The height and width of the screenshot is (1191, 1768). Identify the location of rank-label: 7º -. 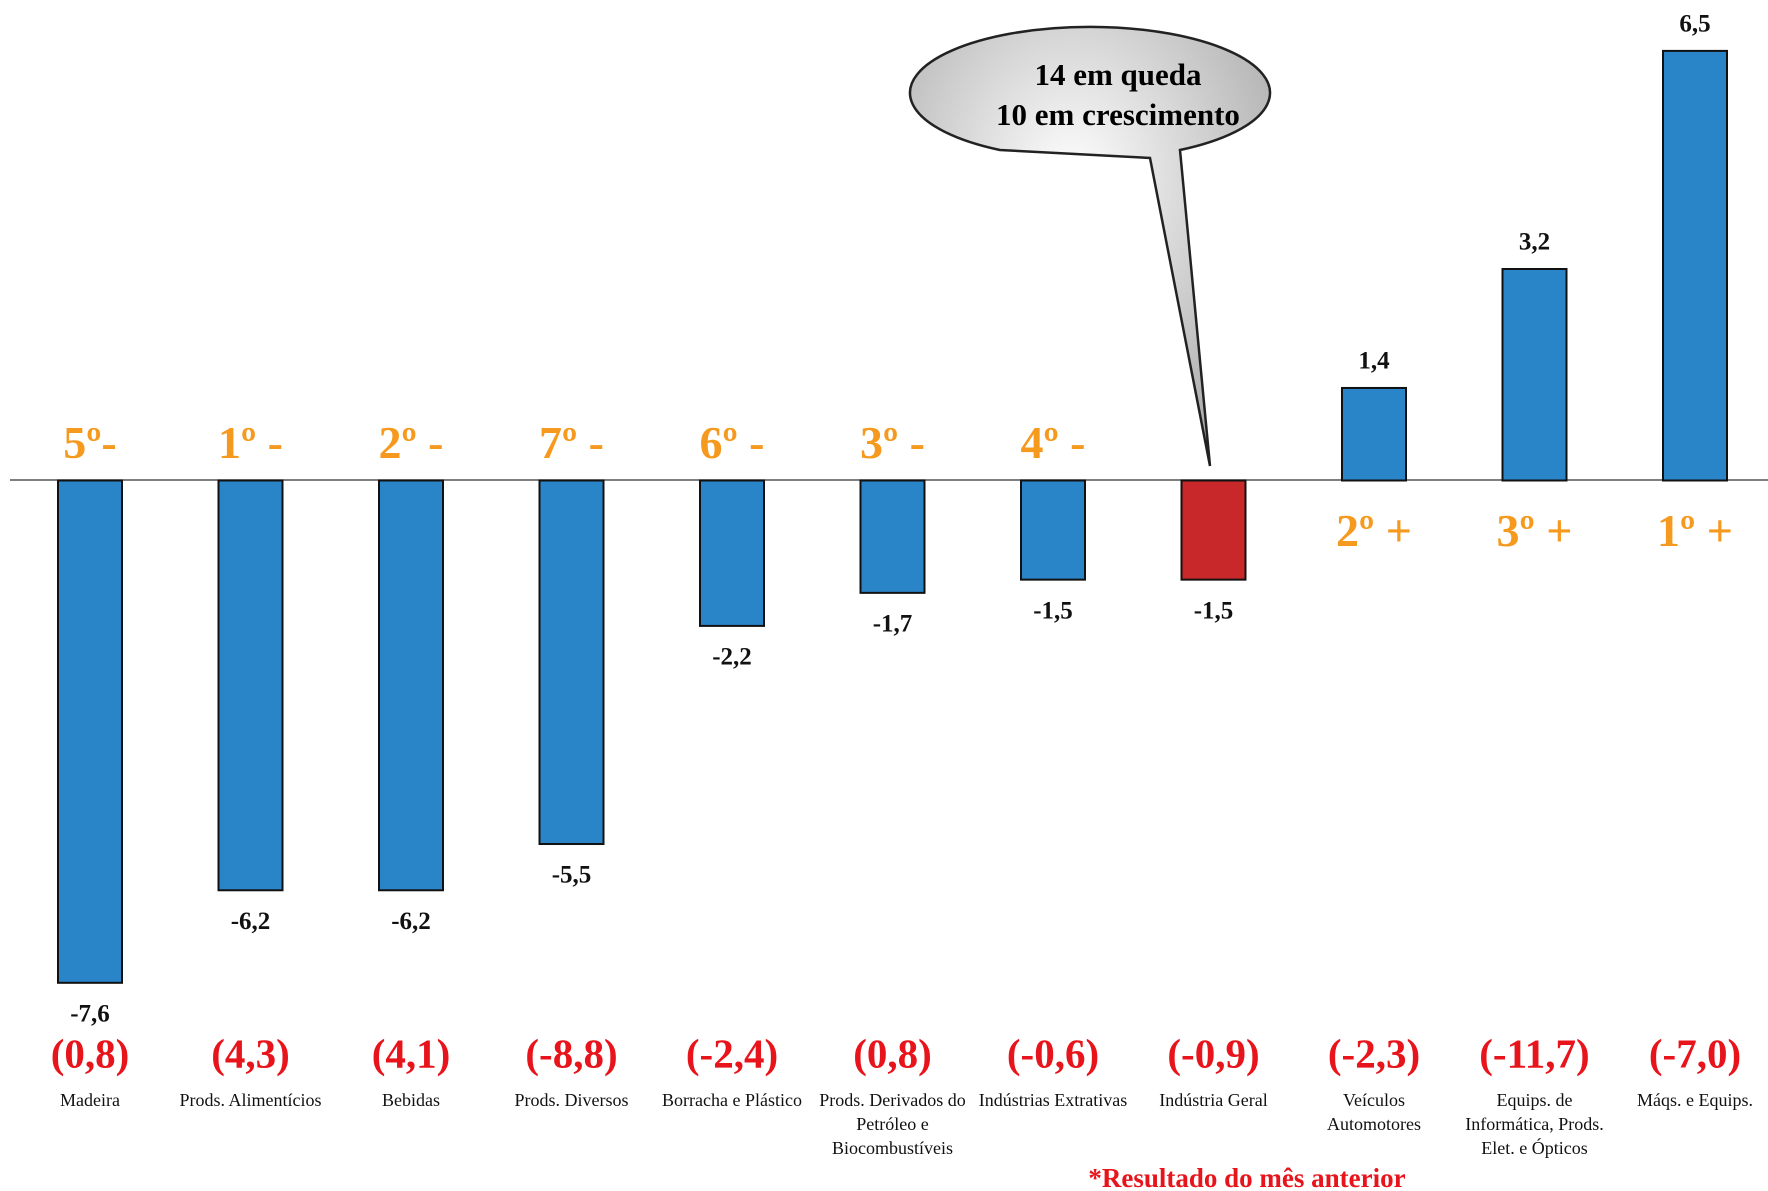
(571, 442).